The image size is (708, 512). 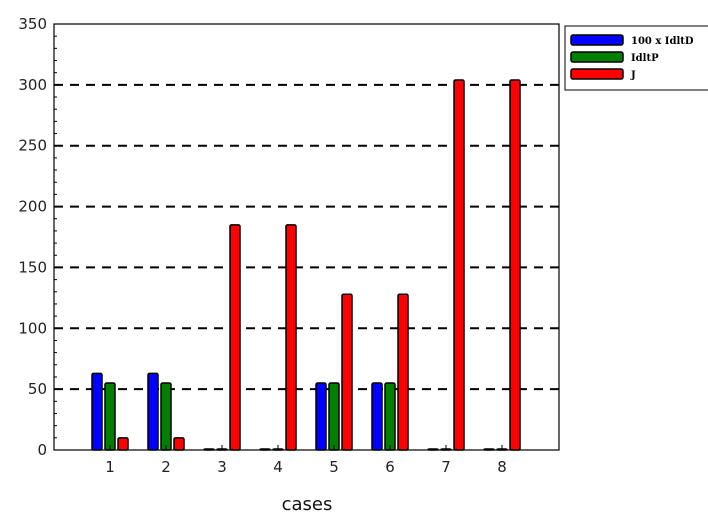 What do you see at coordinates (502, 467) in the screenshot?
I see `x-tick-label: 8` at bounding box center [502, 467].